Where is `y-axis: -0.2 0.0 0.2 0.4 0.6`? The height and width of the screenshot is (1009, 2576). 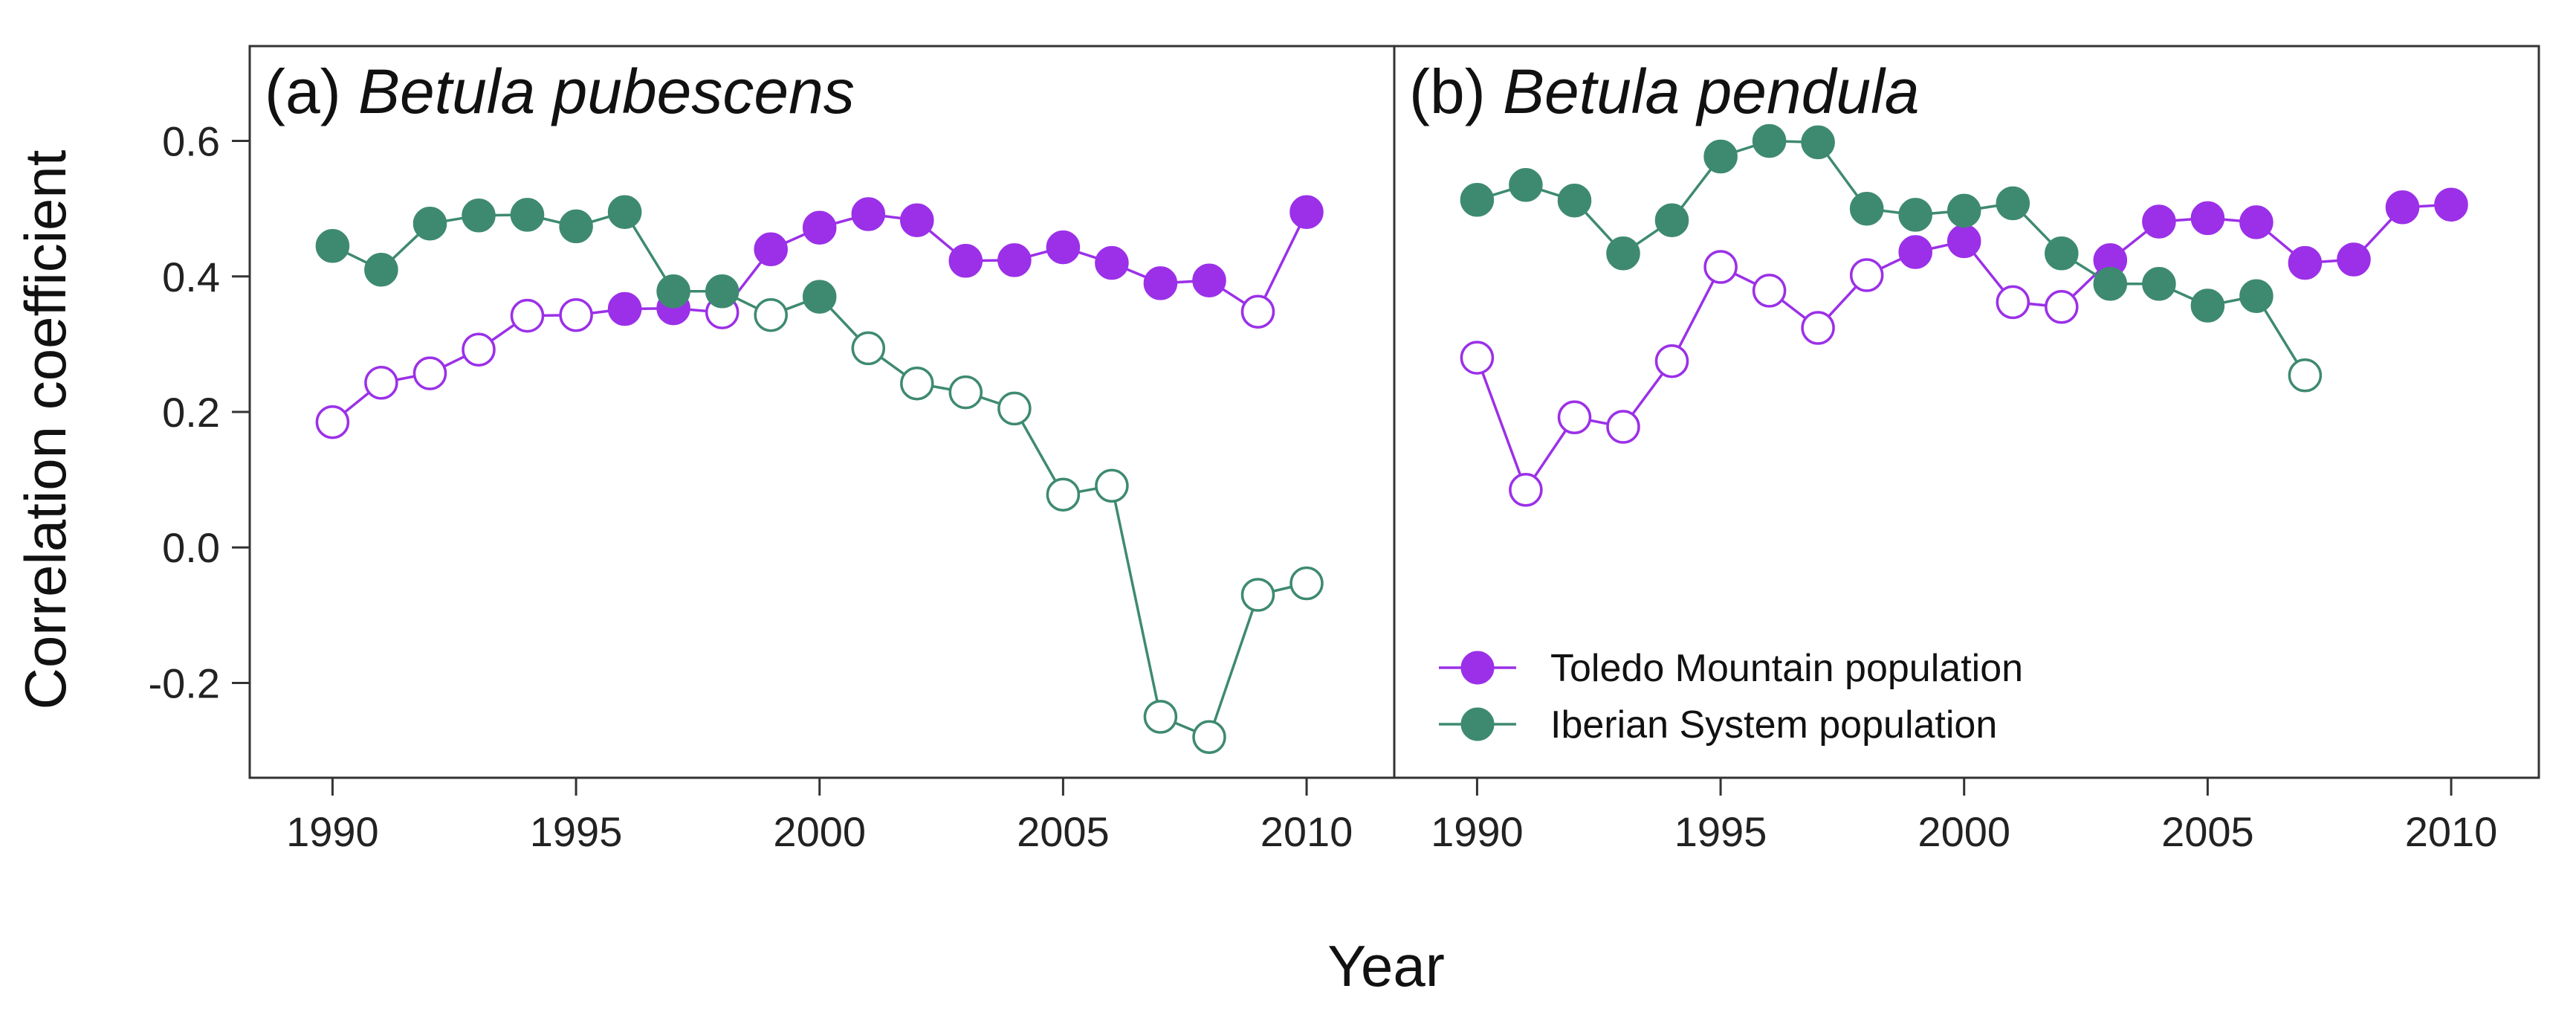 y-axis: -0.2 0.0 0.2 0.4 0.6 is located at coordinates (200, 412).